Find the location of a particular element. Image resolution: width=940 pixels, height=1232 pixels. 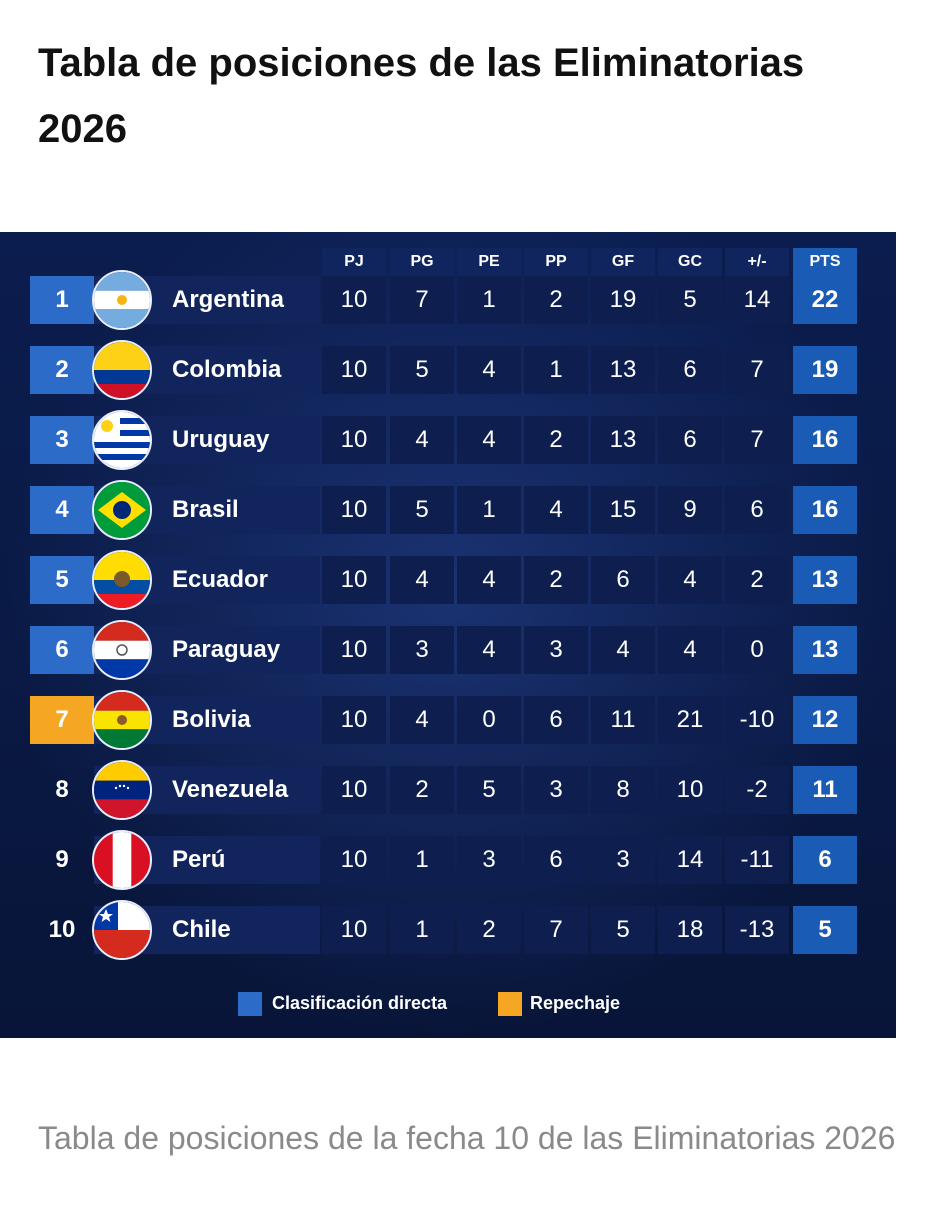

cell-gc: 14 is located at coordinates (690, 860).